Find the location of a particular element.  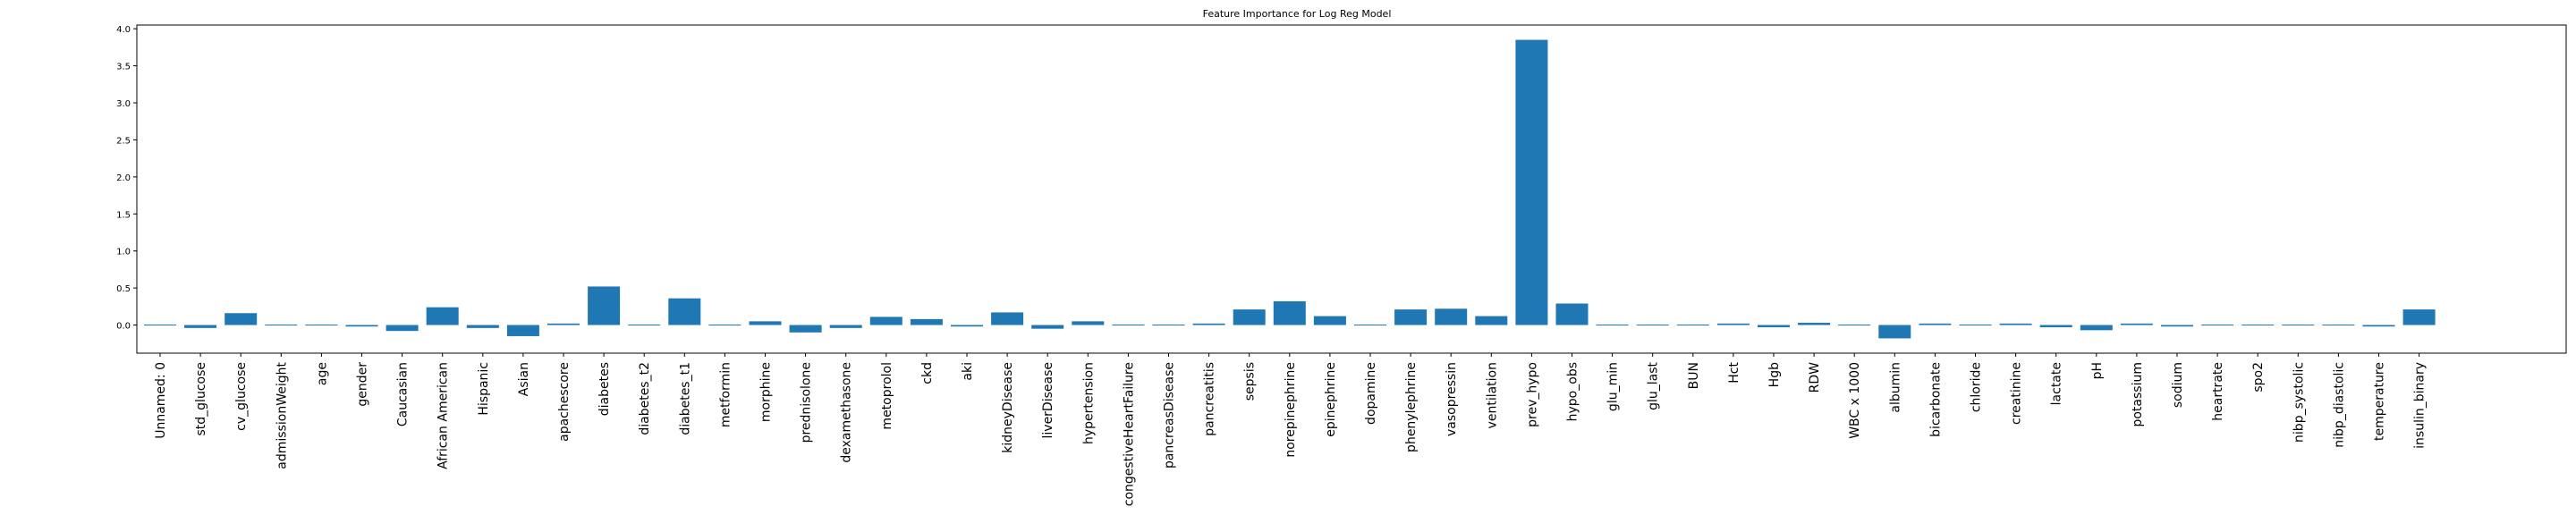

bar-apachescore is located at coordinates (563, 324).